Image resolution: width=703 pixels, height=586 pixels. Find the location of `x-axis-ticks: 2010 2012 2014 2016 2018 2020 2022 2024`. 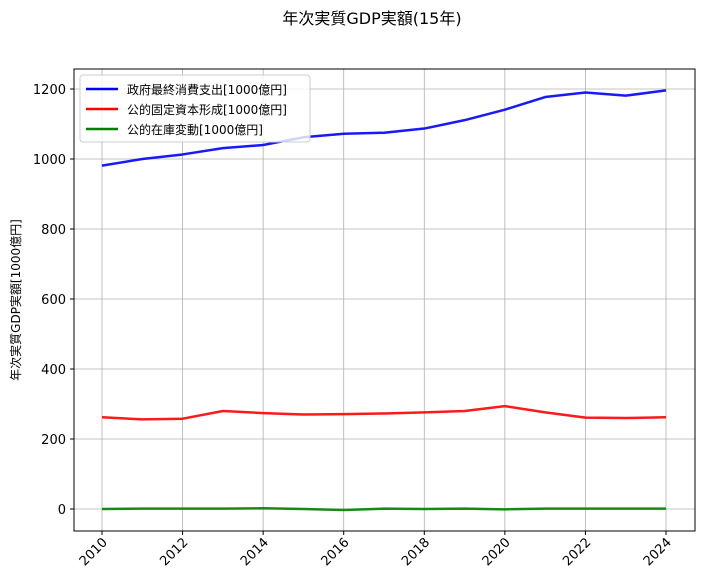

x-axis-ticks: 2010 2012 2014 2016 2018 2020 2022 2024 is located at coordinates (376, 550).